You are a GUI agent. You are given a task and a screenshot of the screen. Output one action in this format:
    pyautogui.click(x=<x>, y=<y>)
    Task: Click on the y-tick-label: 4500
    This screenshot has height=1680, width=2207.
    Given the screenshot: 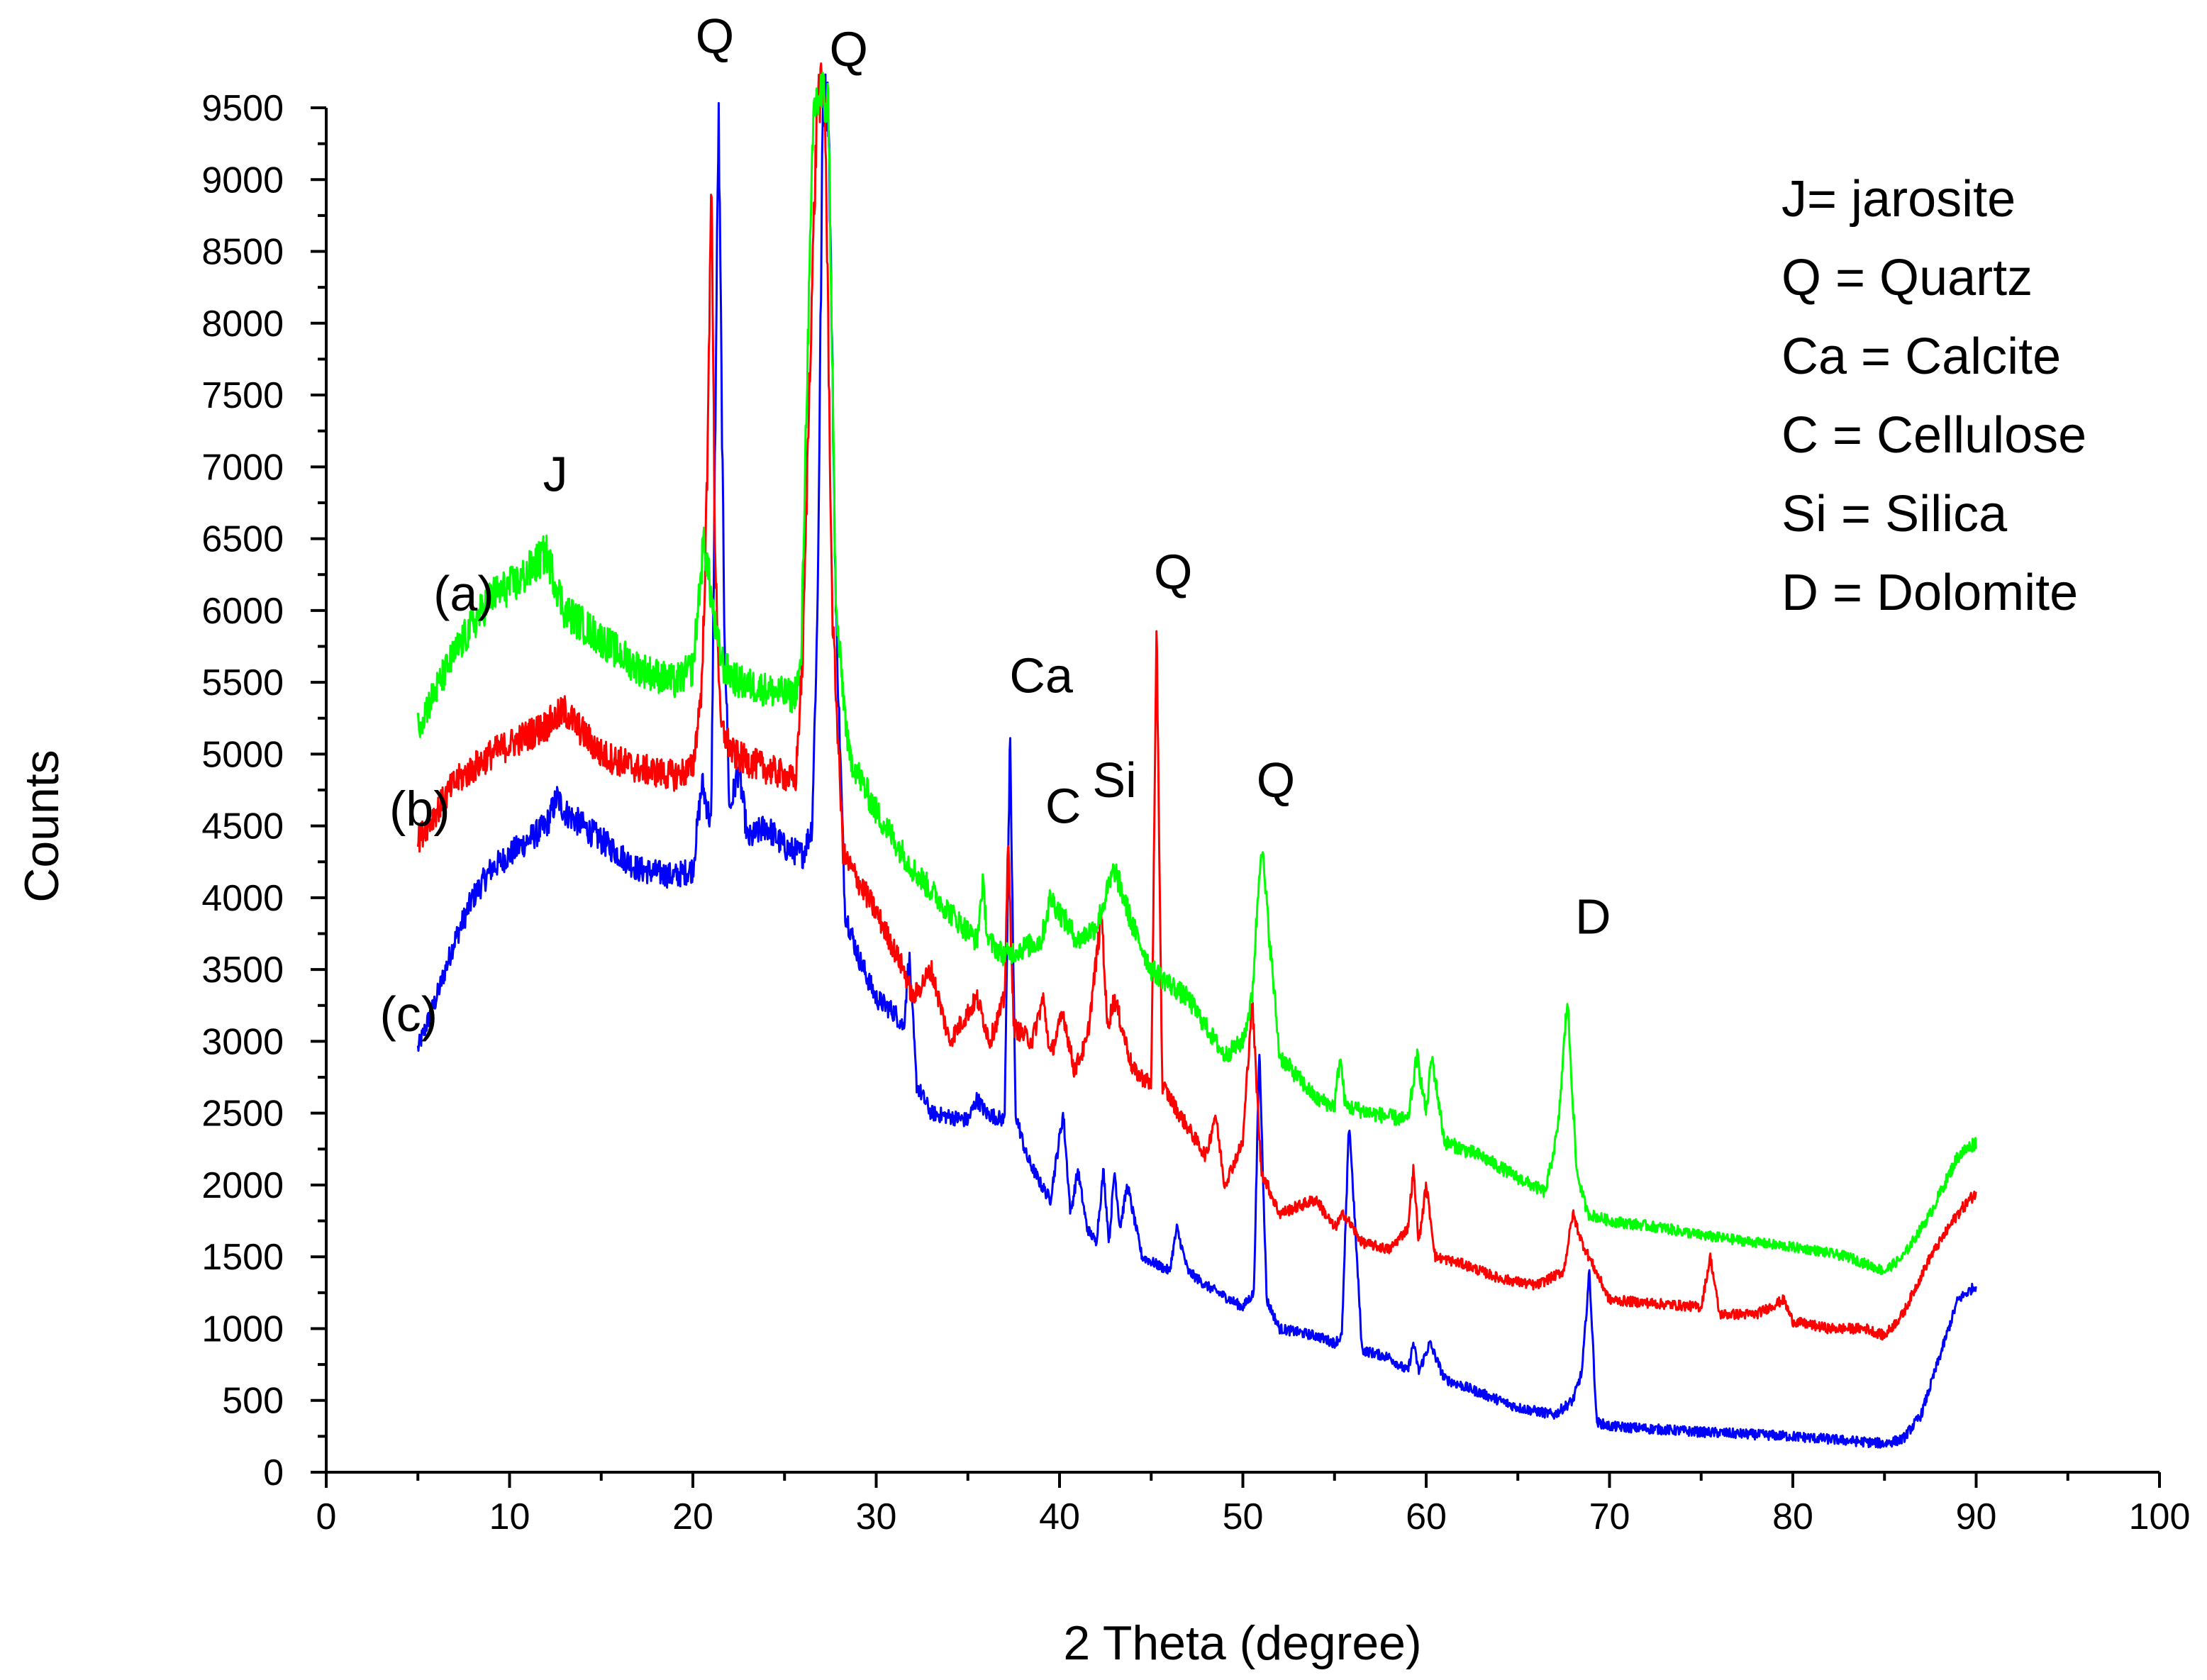 What is the action you would take?
    pyautogui.click(x=243, y=827)
    